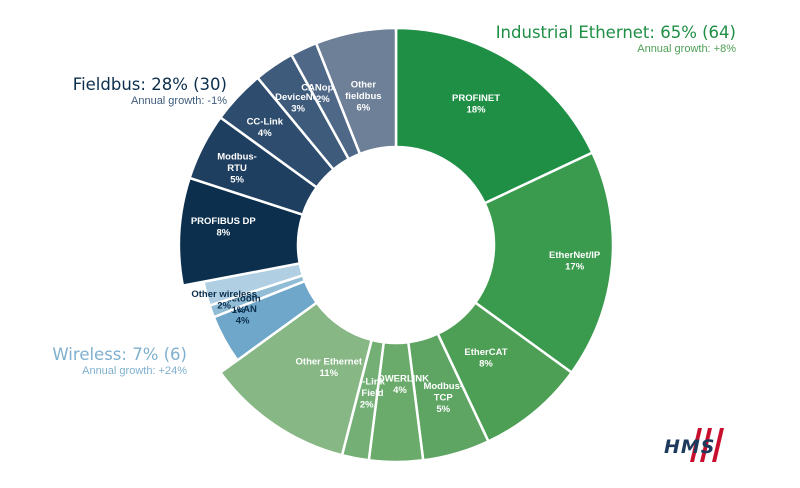 The image size is (800, 488). I want to click on slice-label-ethercat: EtherCAT 8%, so click(485, 358).